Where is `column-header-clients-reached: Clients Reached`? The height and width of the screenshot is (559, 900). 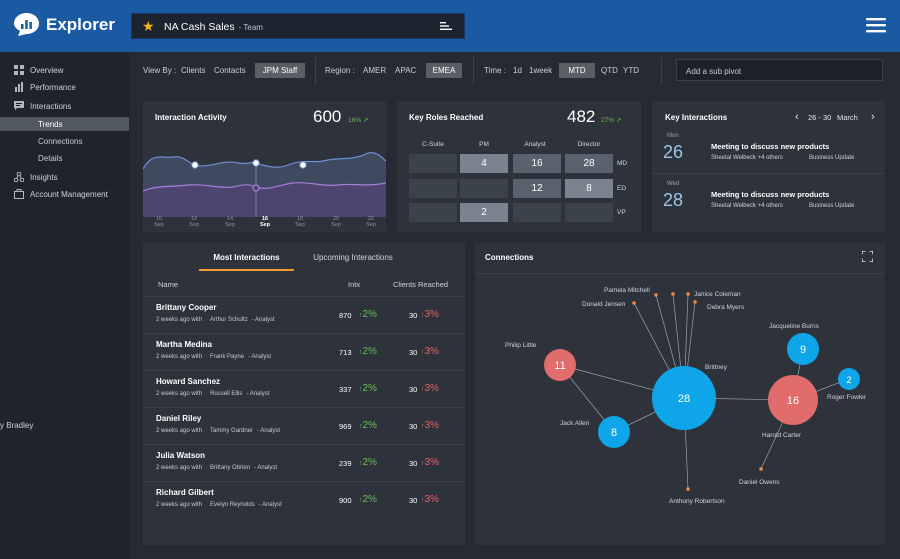 column-header-clients-reached: Clients Reached is located at coordinates (421, 284).